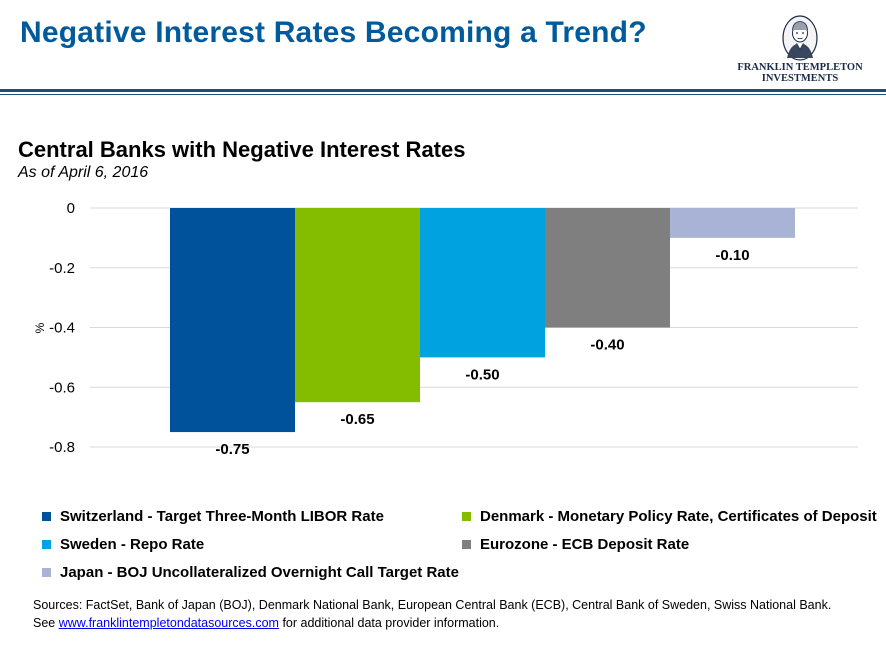  I want to click on y-axis-label: %, so click(40, 327).